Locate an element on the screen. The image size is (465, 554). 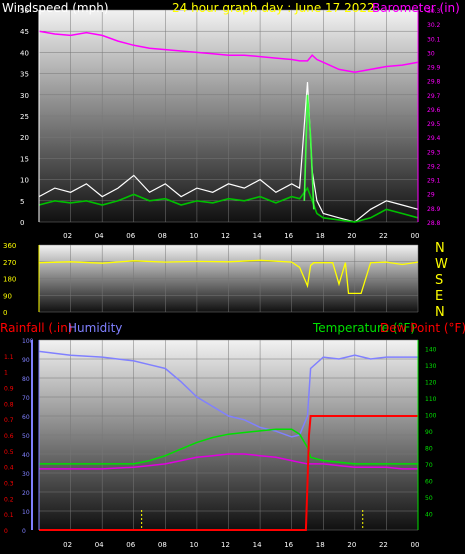
direction-line is located at coordinates (228, 277).